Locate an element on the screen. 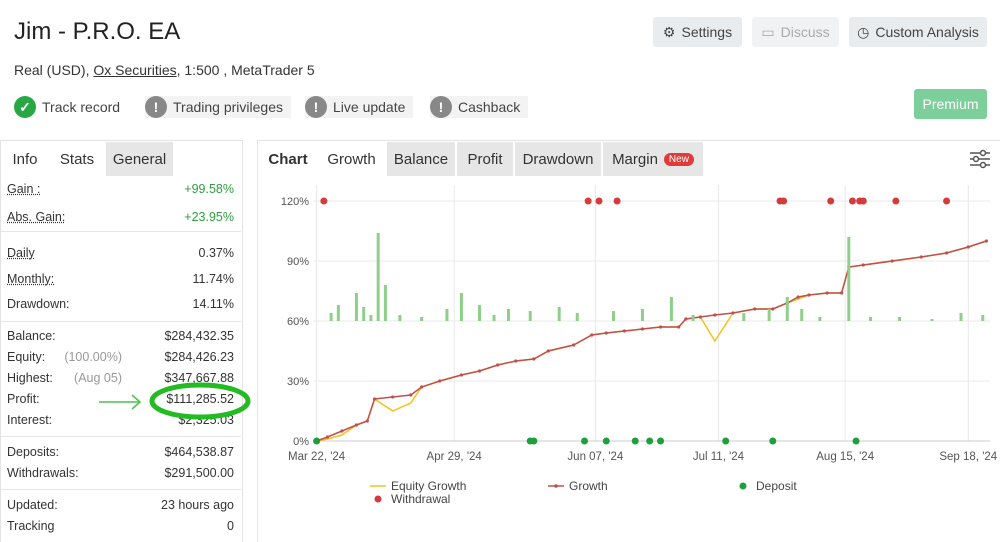 This screenshot has height=542, width=1000. y-tick-label: 120% is located at coordinates (295, 202).